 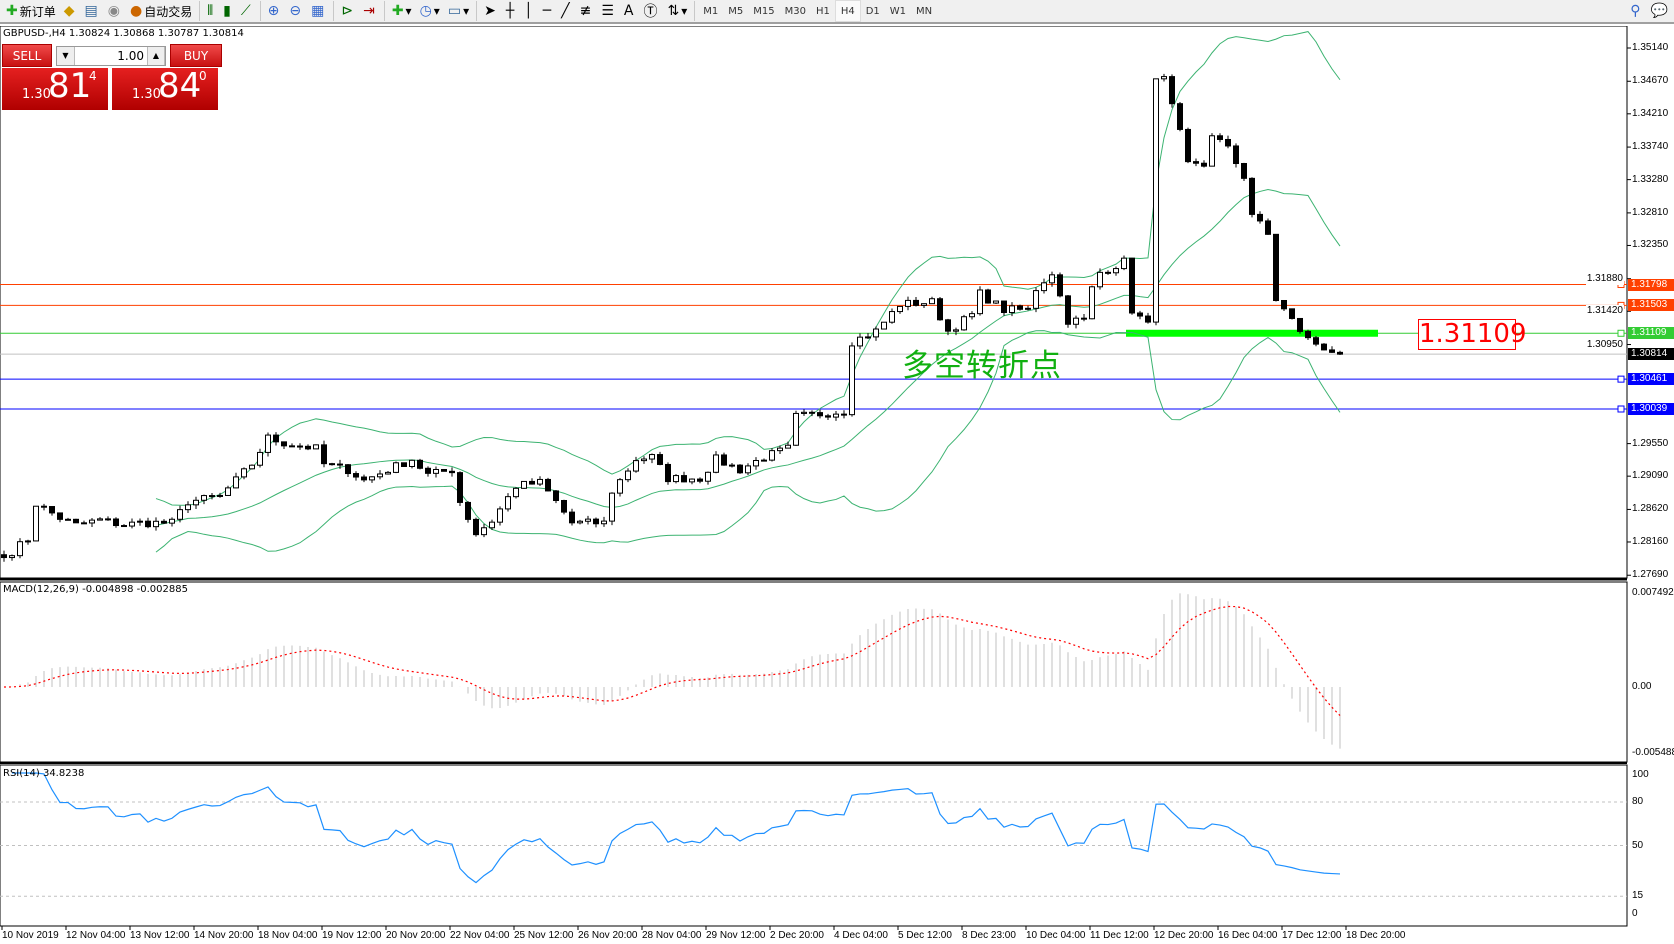 I want to click on chat-button: 💬, so click(x=1660, y=11).